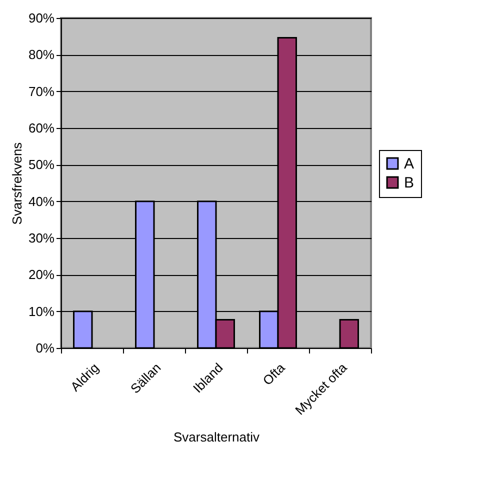 The width and height of the screenshot is (478, 495). I want to click on y-tick-label: 40%, so click(41, 201).